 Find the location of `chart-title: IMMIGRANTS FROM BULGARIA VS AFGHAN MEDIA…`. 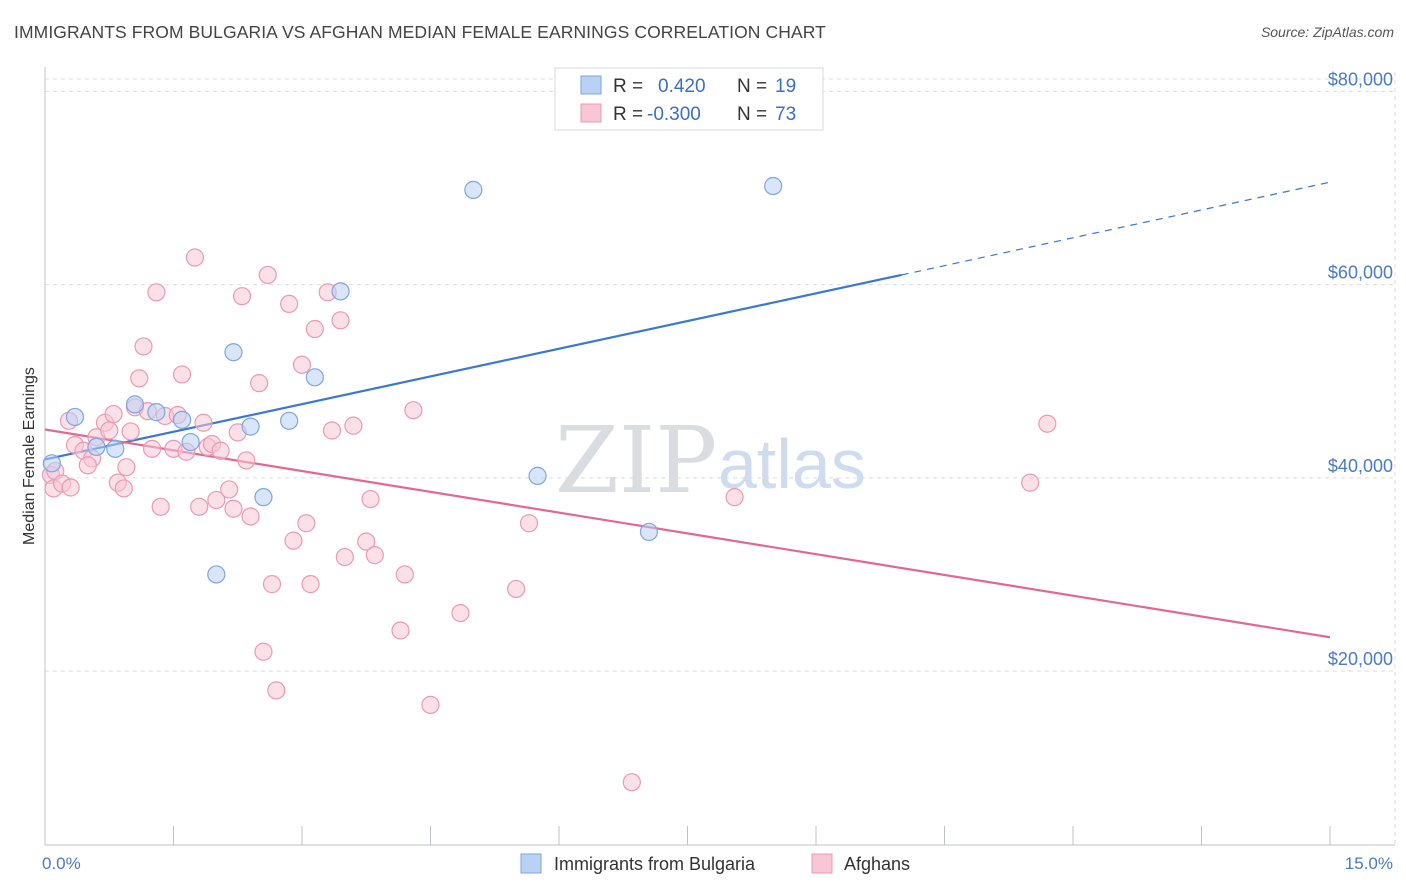

chart-title: IMMIGRANTS FROM BULGARIA VS AFGHAN MEDIA… is located at coordinates (420, 32).